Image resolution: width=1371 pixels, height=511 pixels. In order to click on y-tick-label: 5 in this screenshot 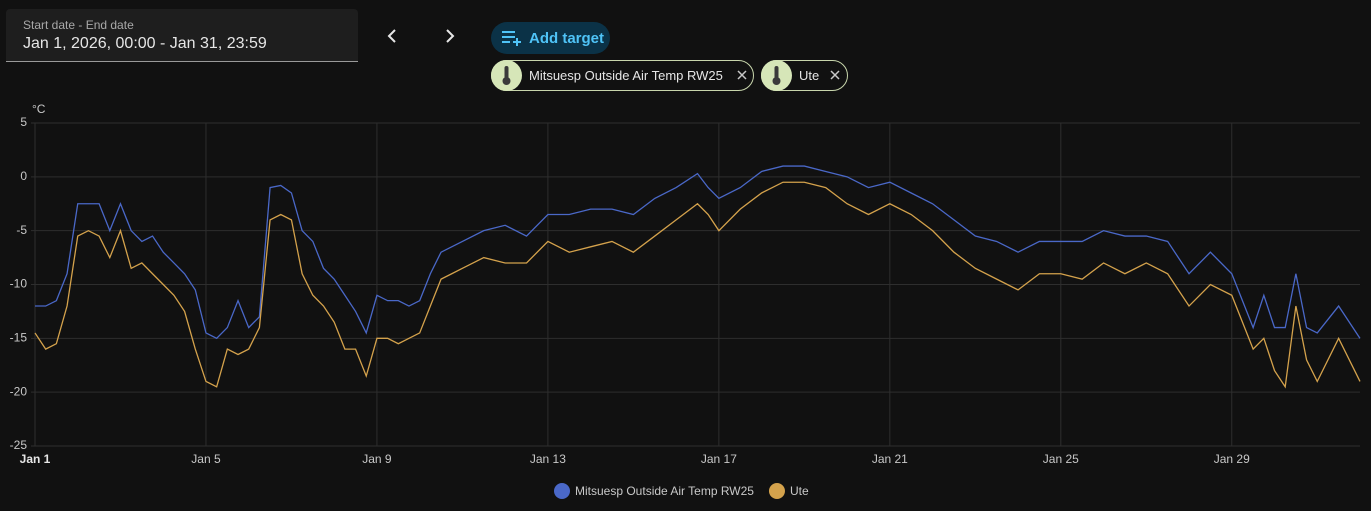, I will do `click(23, 122)`.